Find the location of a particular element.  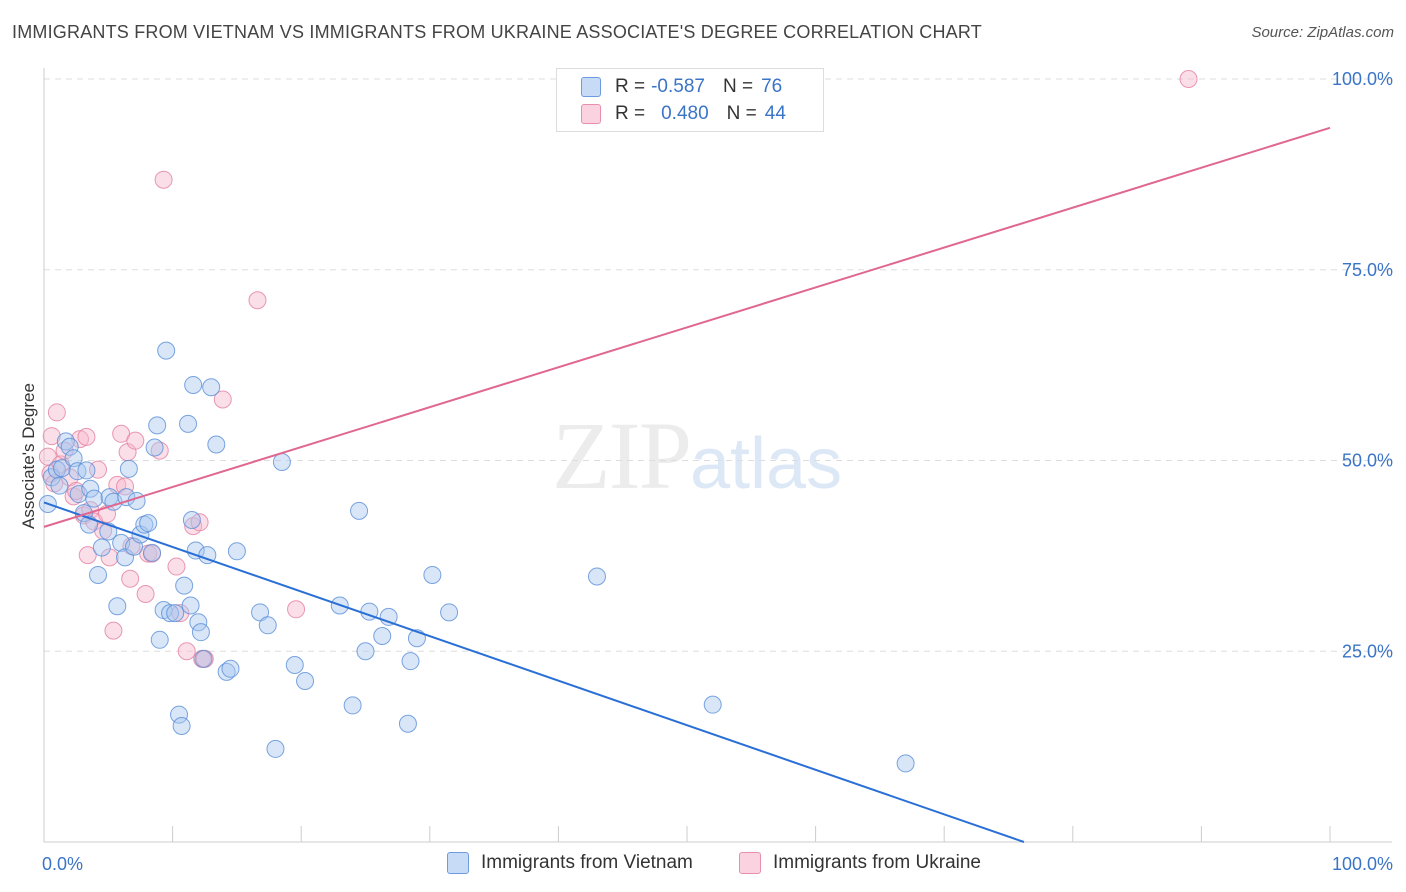

vietnam-legend-swatch is located at coordinates (458, 863).